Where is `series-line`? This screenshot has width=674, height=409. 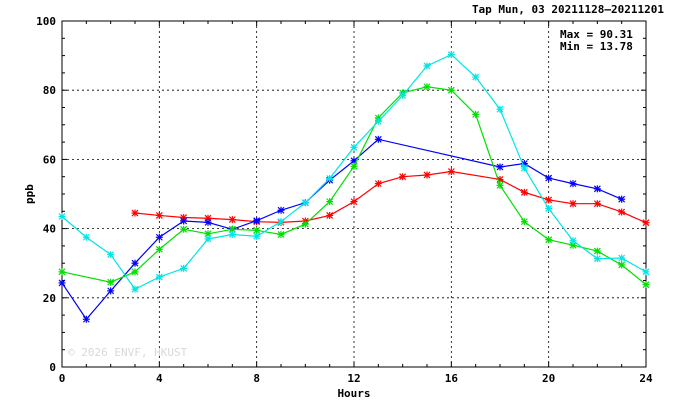 series-line is located at coordinates (390, 197).